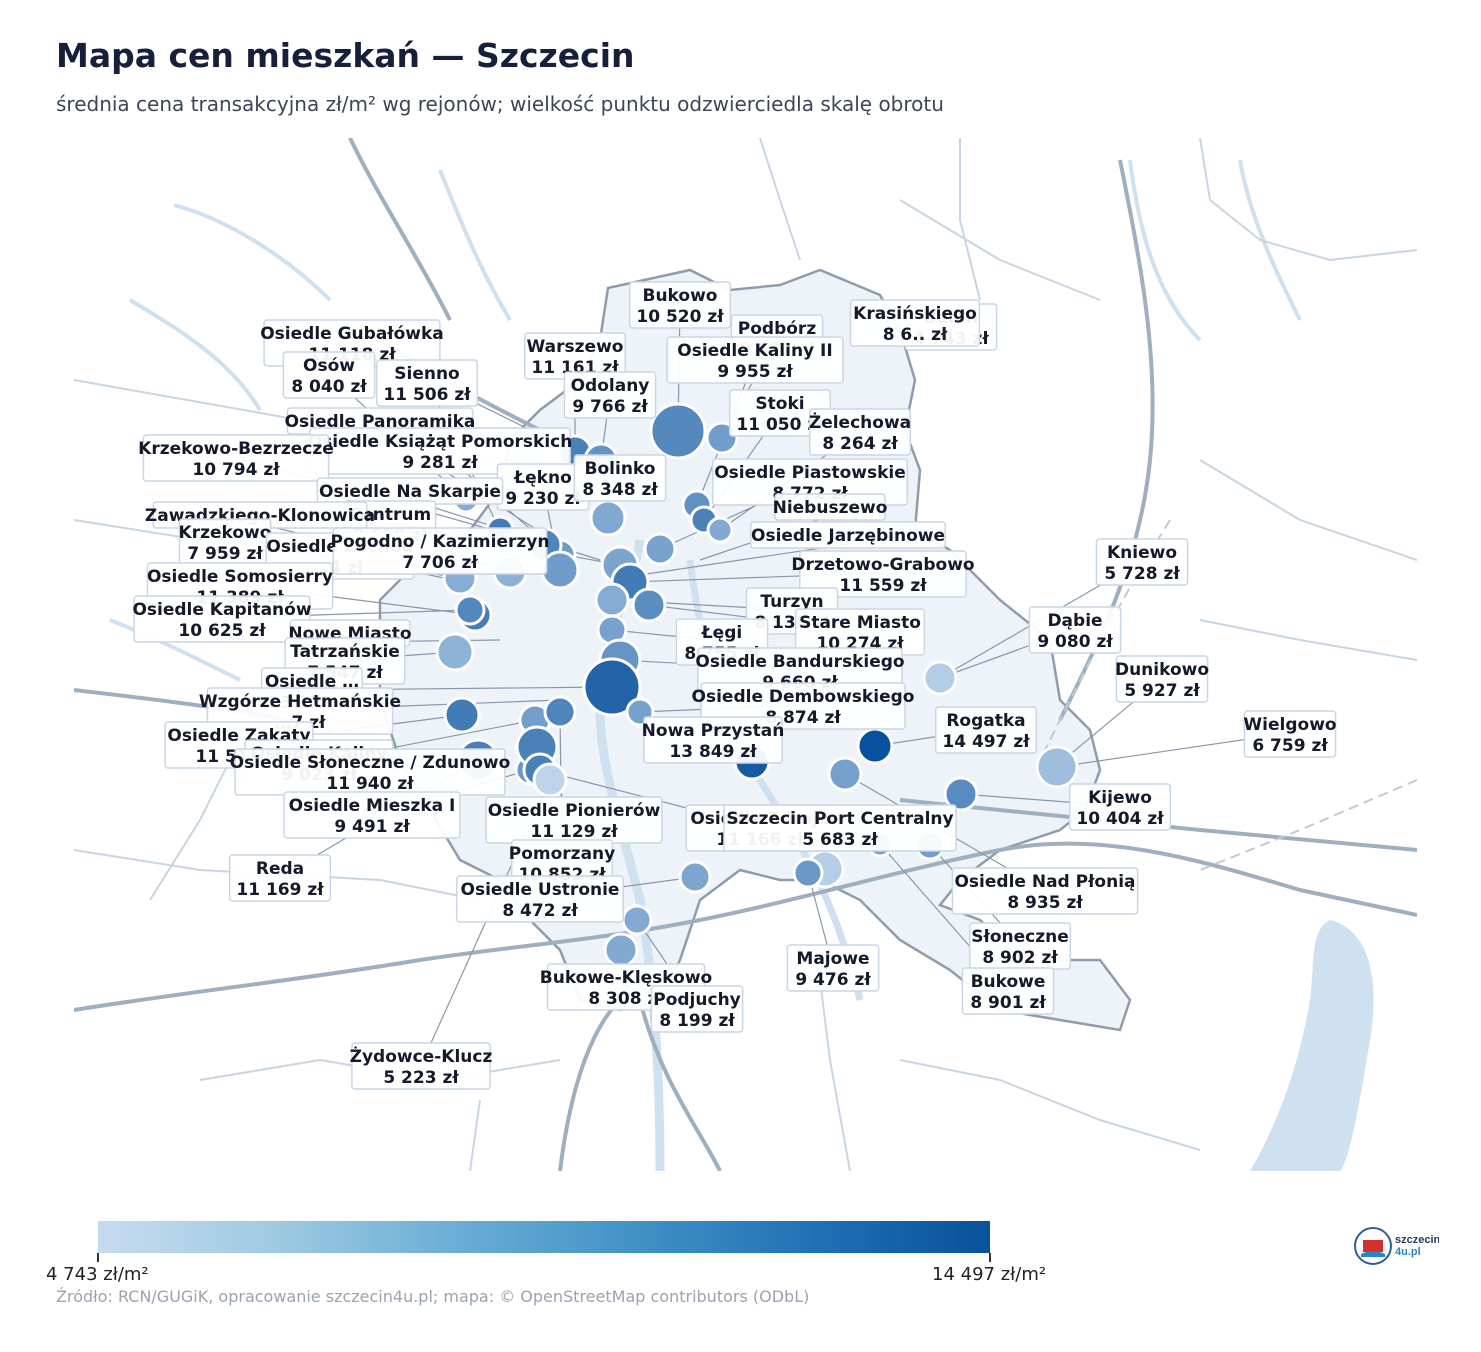 The height and width of the screenshot is (1352, 1481). I want to click on district-name: Nowa Przystań, so click(713, 731).